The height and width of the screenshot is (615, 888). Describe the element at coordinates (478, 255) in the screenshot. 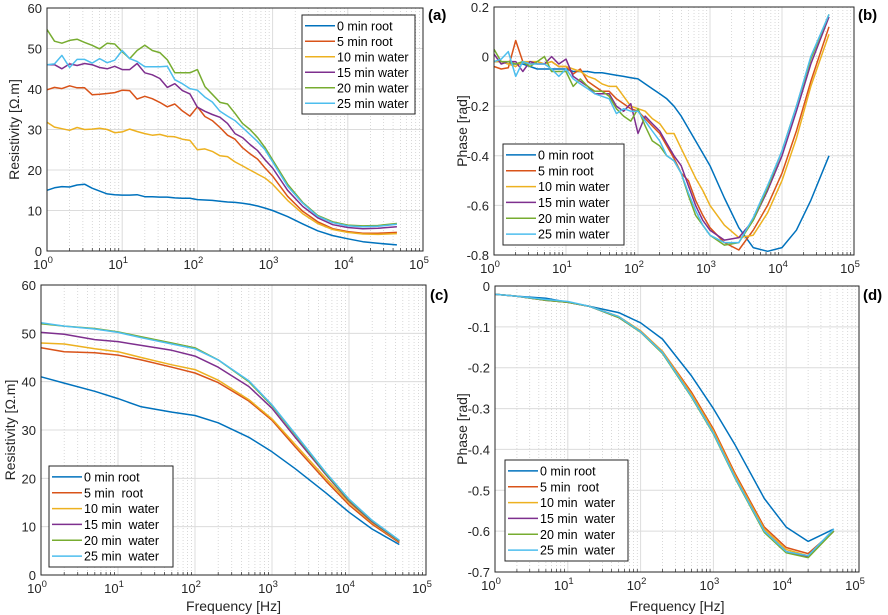

I see `y-tick-label: -0.8` at that location.